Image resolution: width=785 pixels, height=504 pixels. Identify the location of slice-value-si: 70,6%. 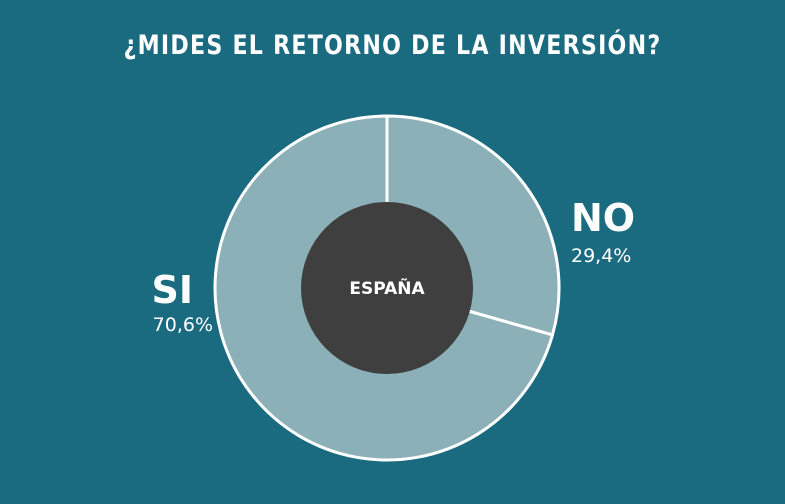
(183, 325).